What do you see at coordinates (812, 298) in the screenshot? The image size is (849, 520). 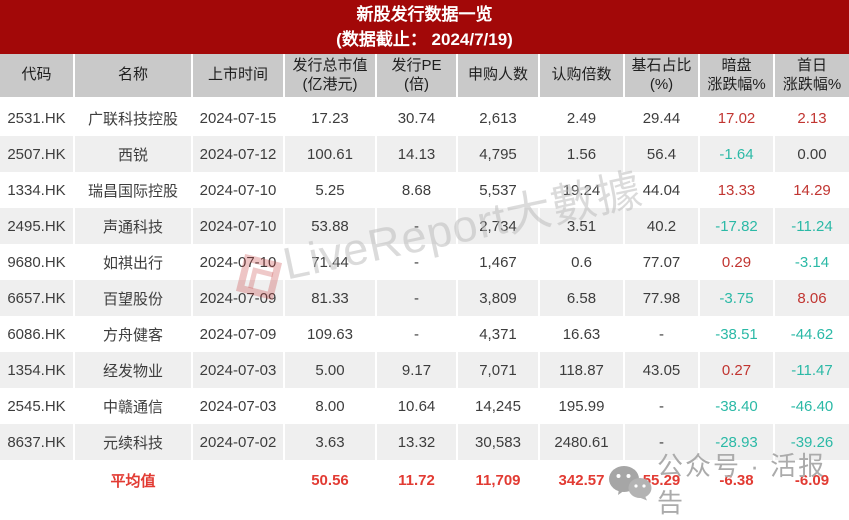 I see `cell-first_day: 8.06` at bounding box center [812, 298].